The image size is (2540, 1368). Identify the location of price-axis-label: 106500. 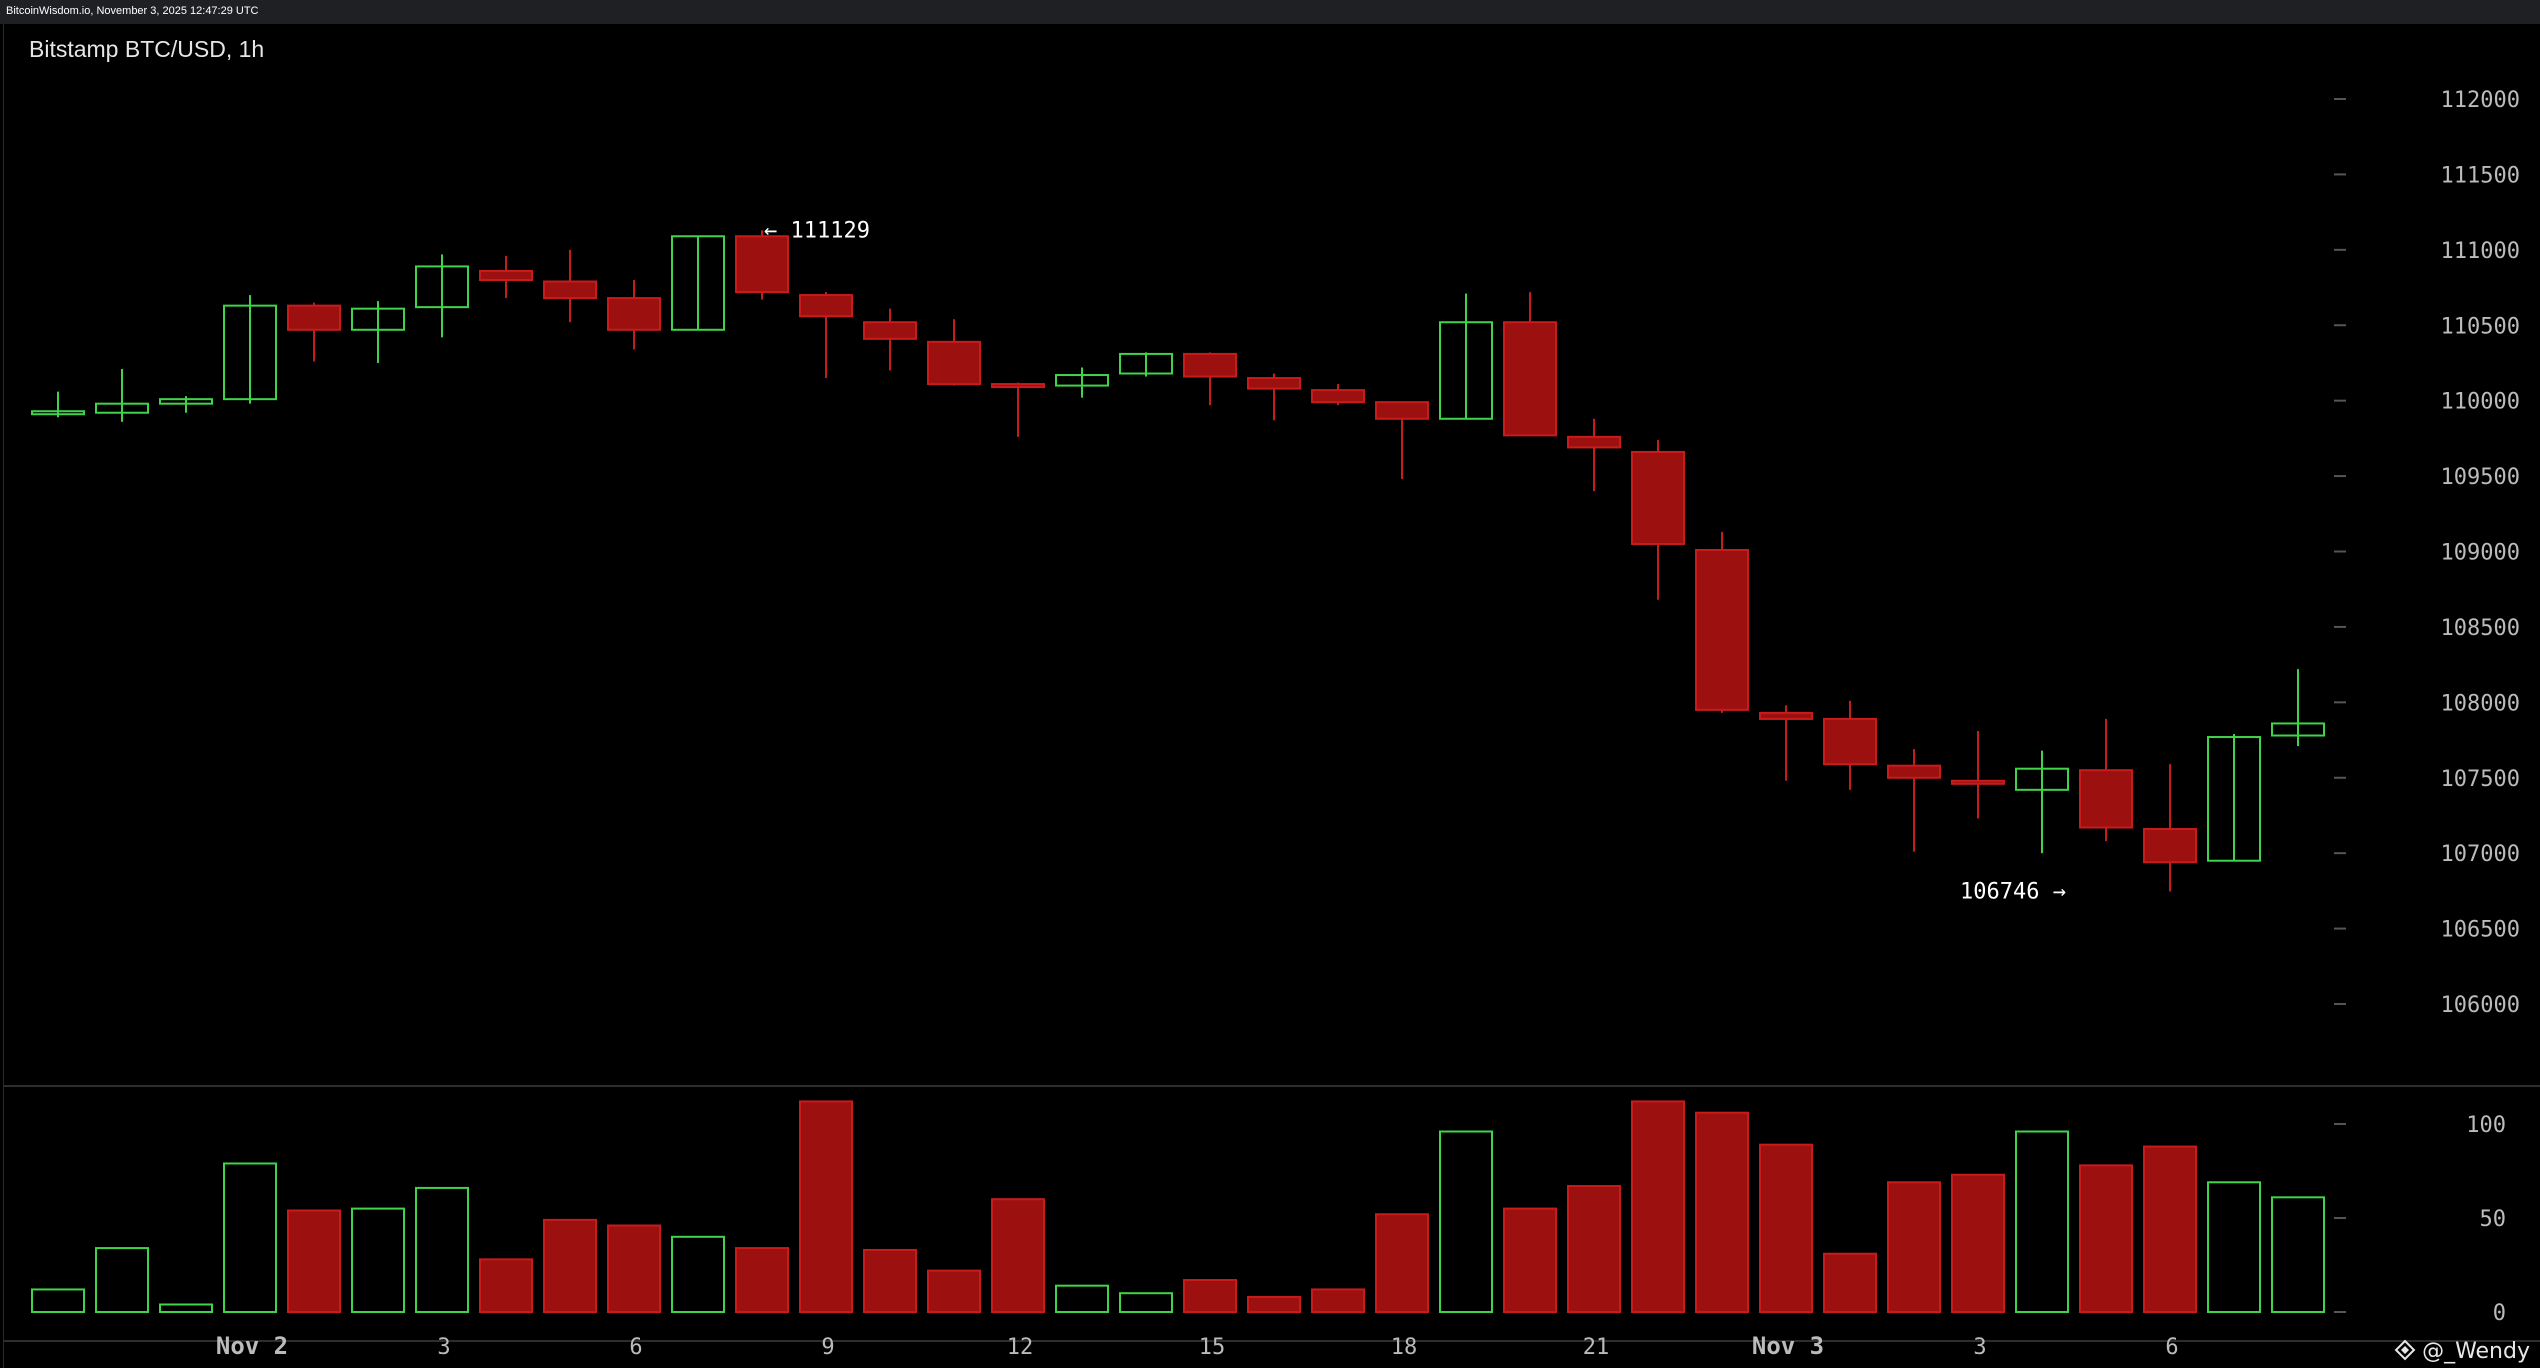
(2480, 930).